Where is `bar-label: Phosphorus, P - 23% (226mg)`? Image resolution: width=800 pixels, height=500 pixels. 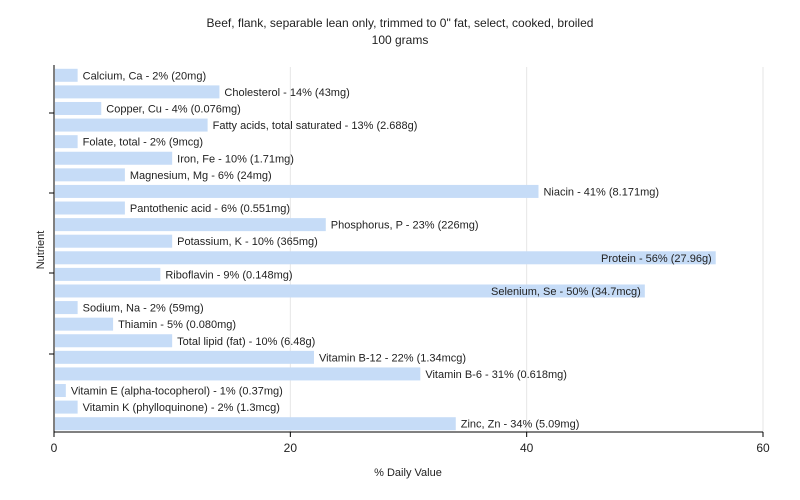
bar-label: Phosphorus, P - 23% (226mg) is located at coordinates (405, 226).